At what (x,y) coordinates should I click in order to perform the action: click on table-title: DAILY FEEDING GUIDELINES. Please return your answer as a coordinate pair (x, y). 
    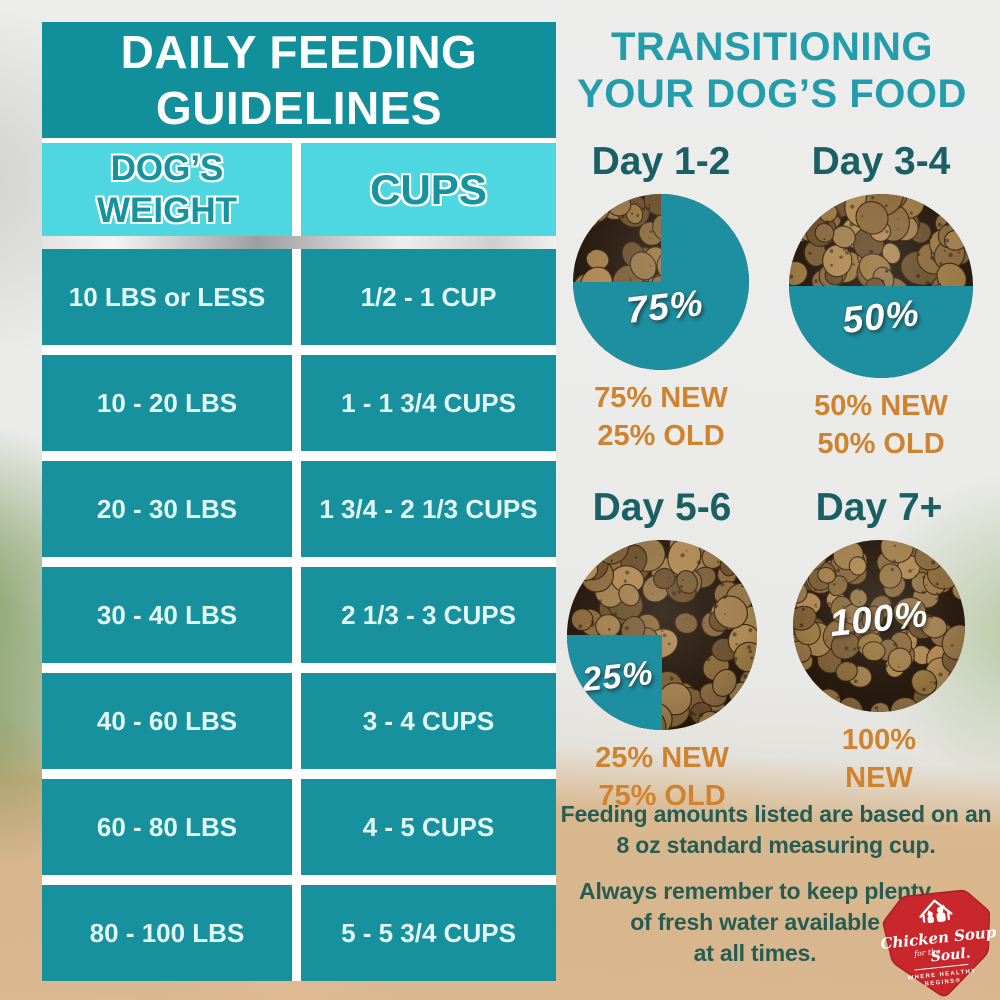
    Looking at the image, I should click on (299, 80).